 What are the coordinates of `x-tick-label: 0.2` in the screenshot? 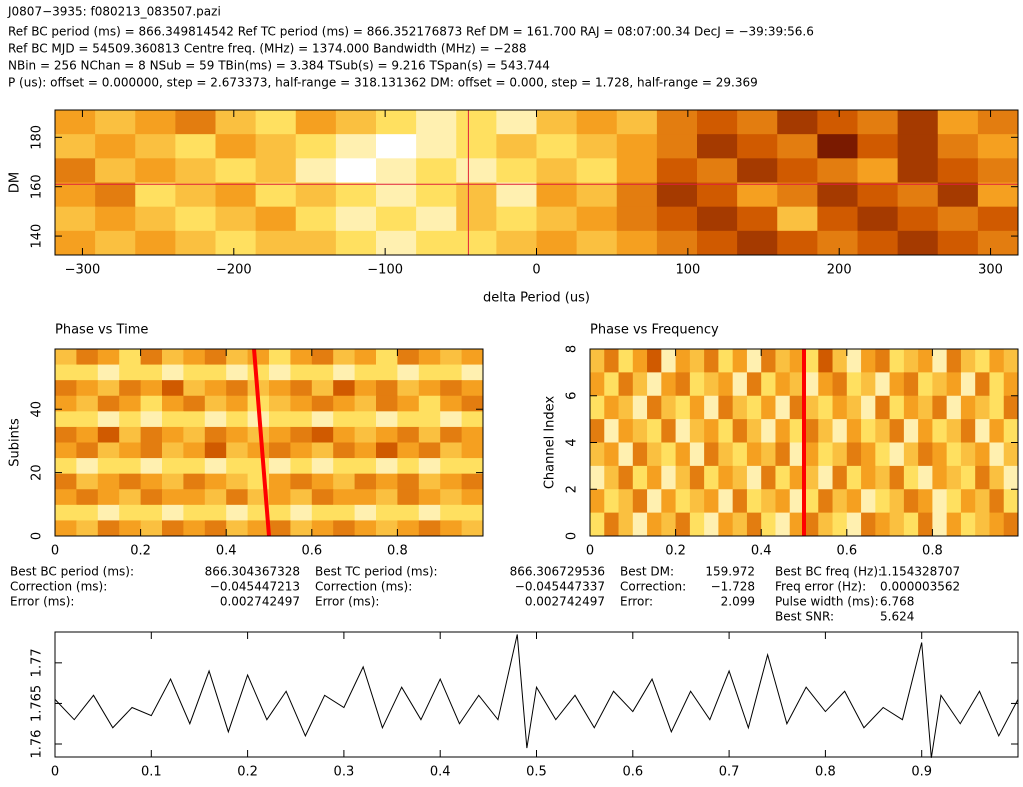 It's located at (140, 551).